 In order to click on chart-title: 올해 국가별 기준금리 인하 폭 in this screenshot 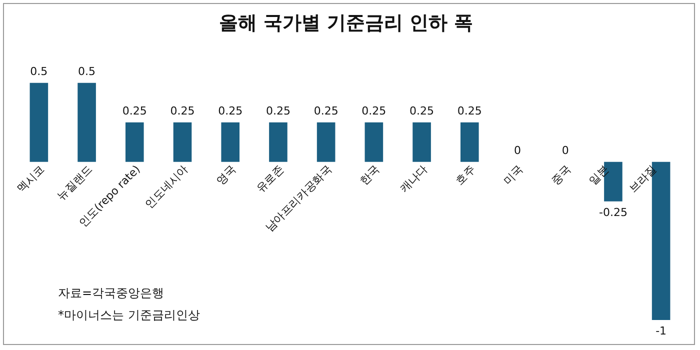, I will do `click(346, 23)`.